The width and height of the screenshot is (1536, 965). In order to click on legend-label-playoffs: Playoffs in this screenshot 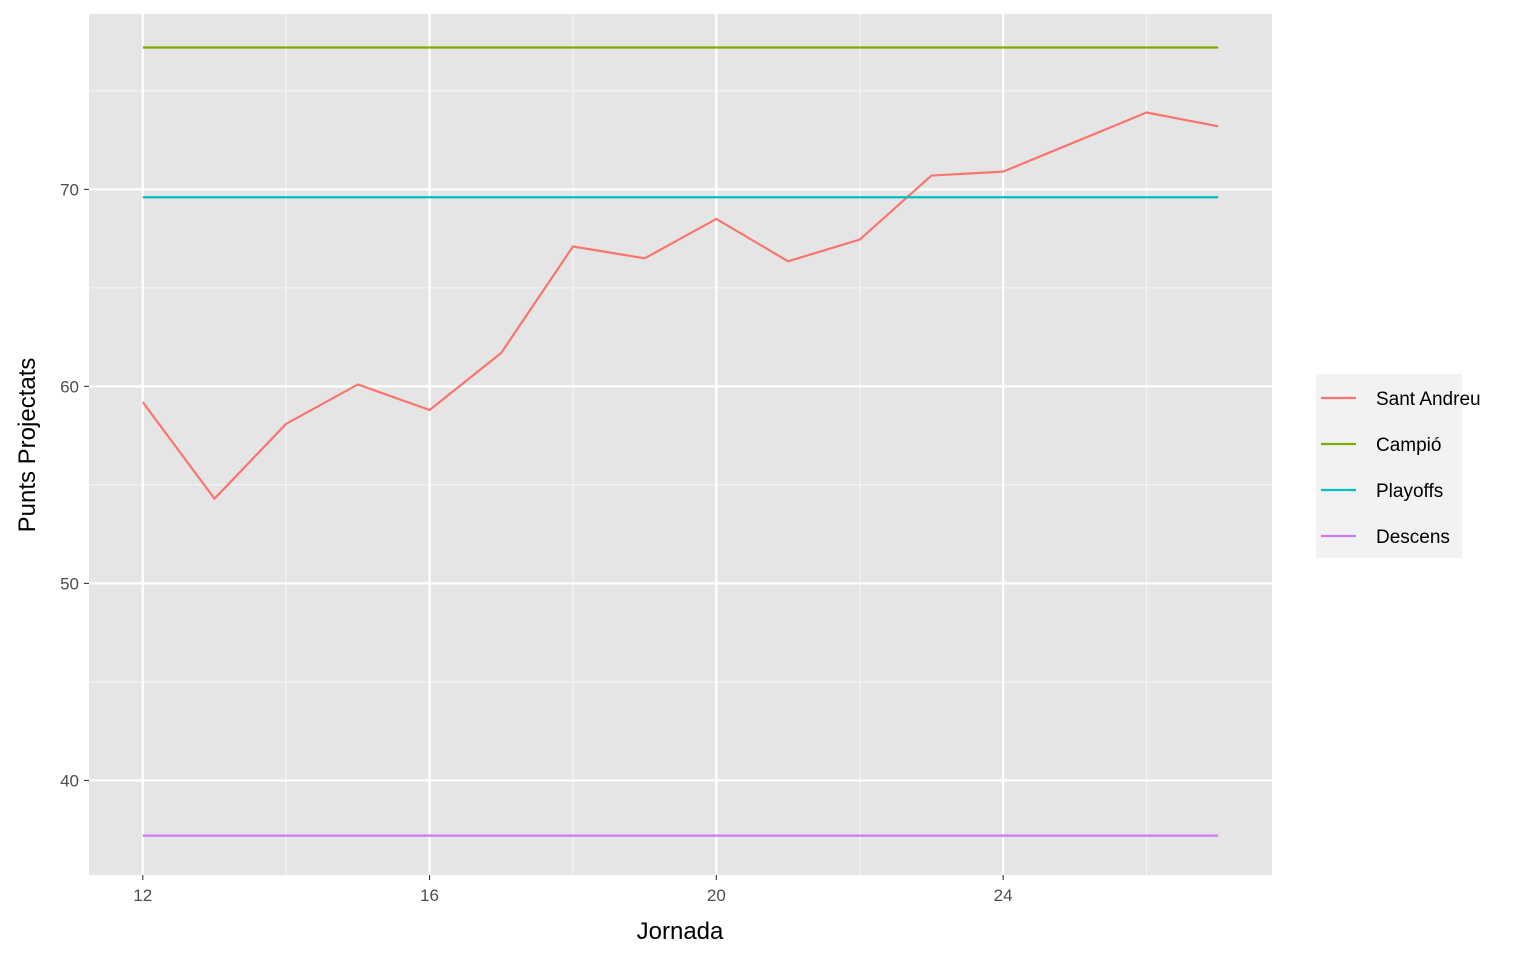, I will do `click(1409, 491)`.